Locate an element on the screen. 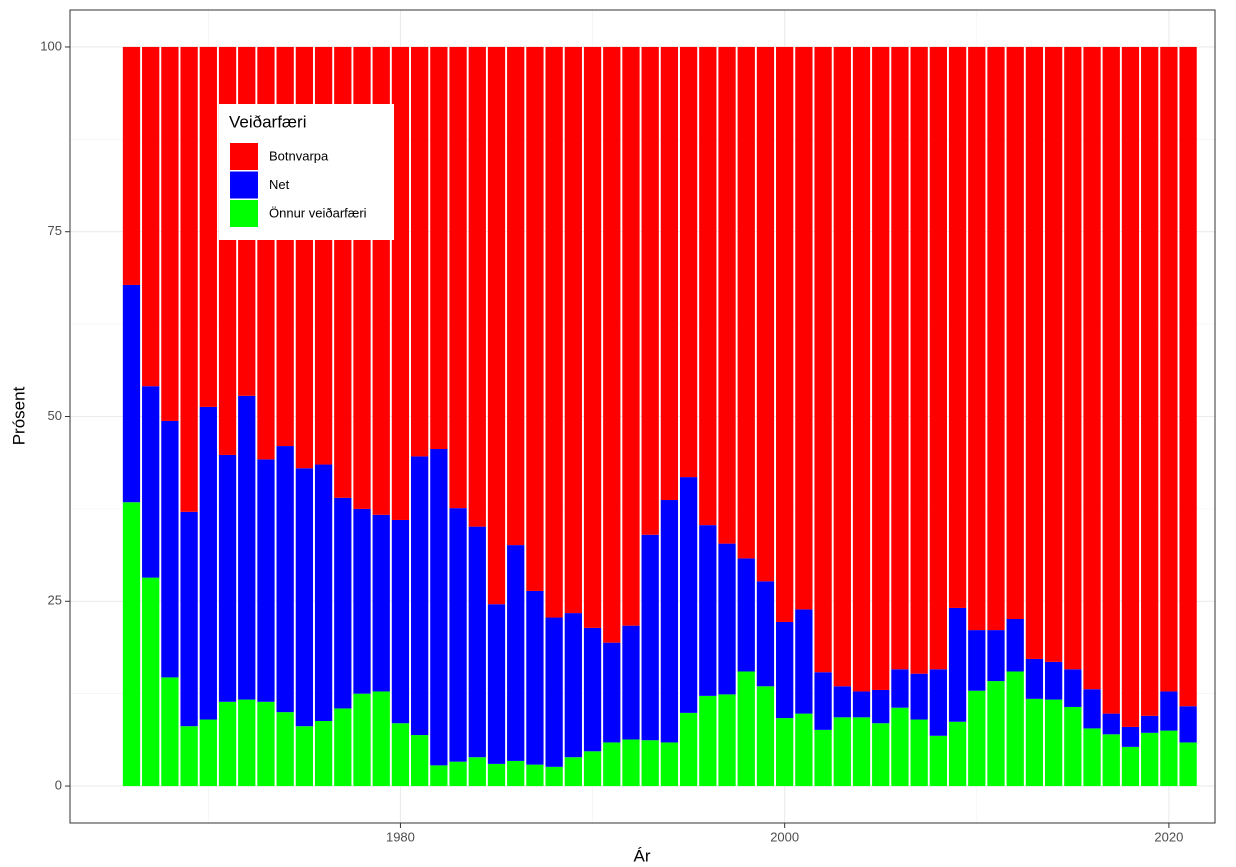 The image size is (1236, 867). legend-label: Botnvarpa is located at coordinates (299, 155).